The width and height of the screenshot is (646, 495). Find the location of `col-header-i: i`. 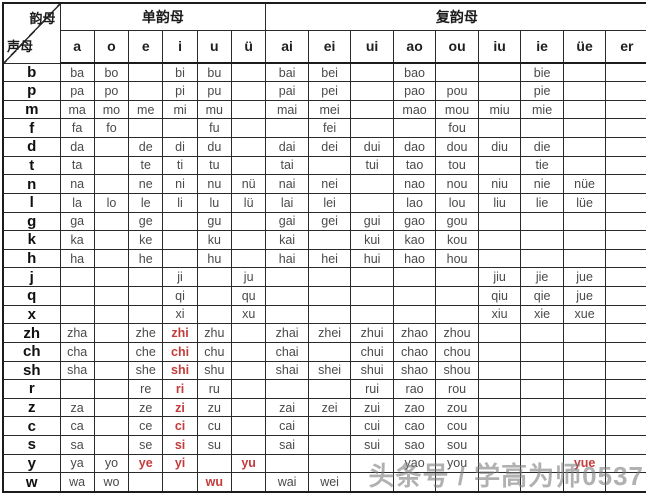

col-header-i: i is located at coordinates (180, 46).